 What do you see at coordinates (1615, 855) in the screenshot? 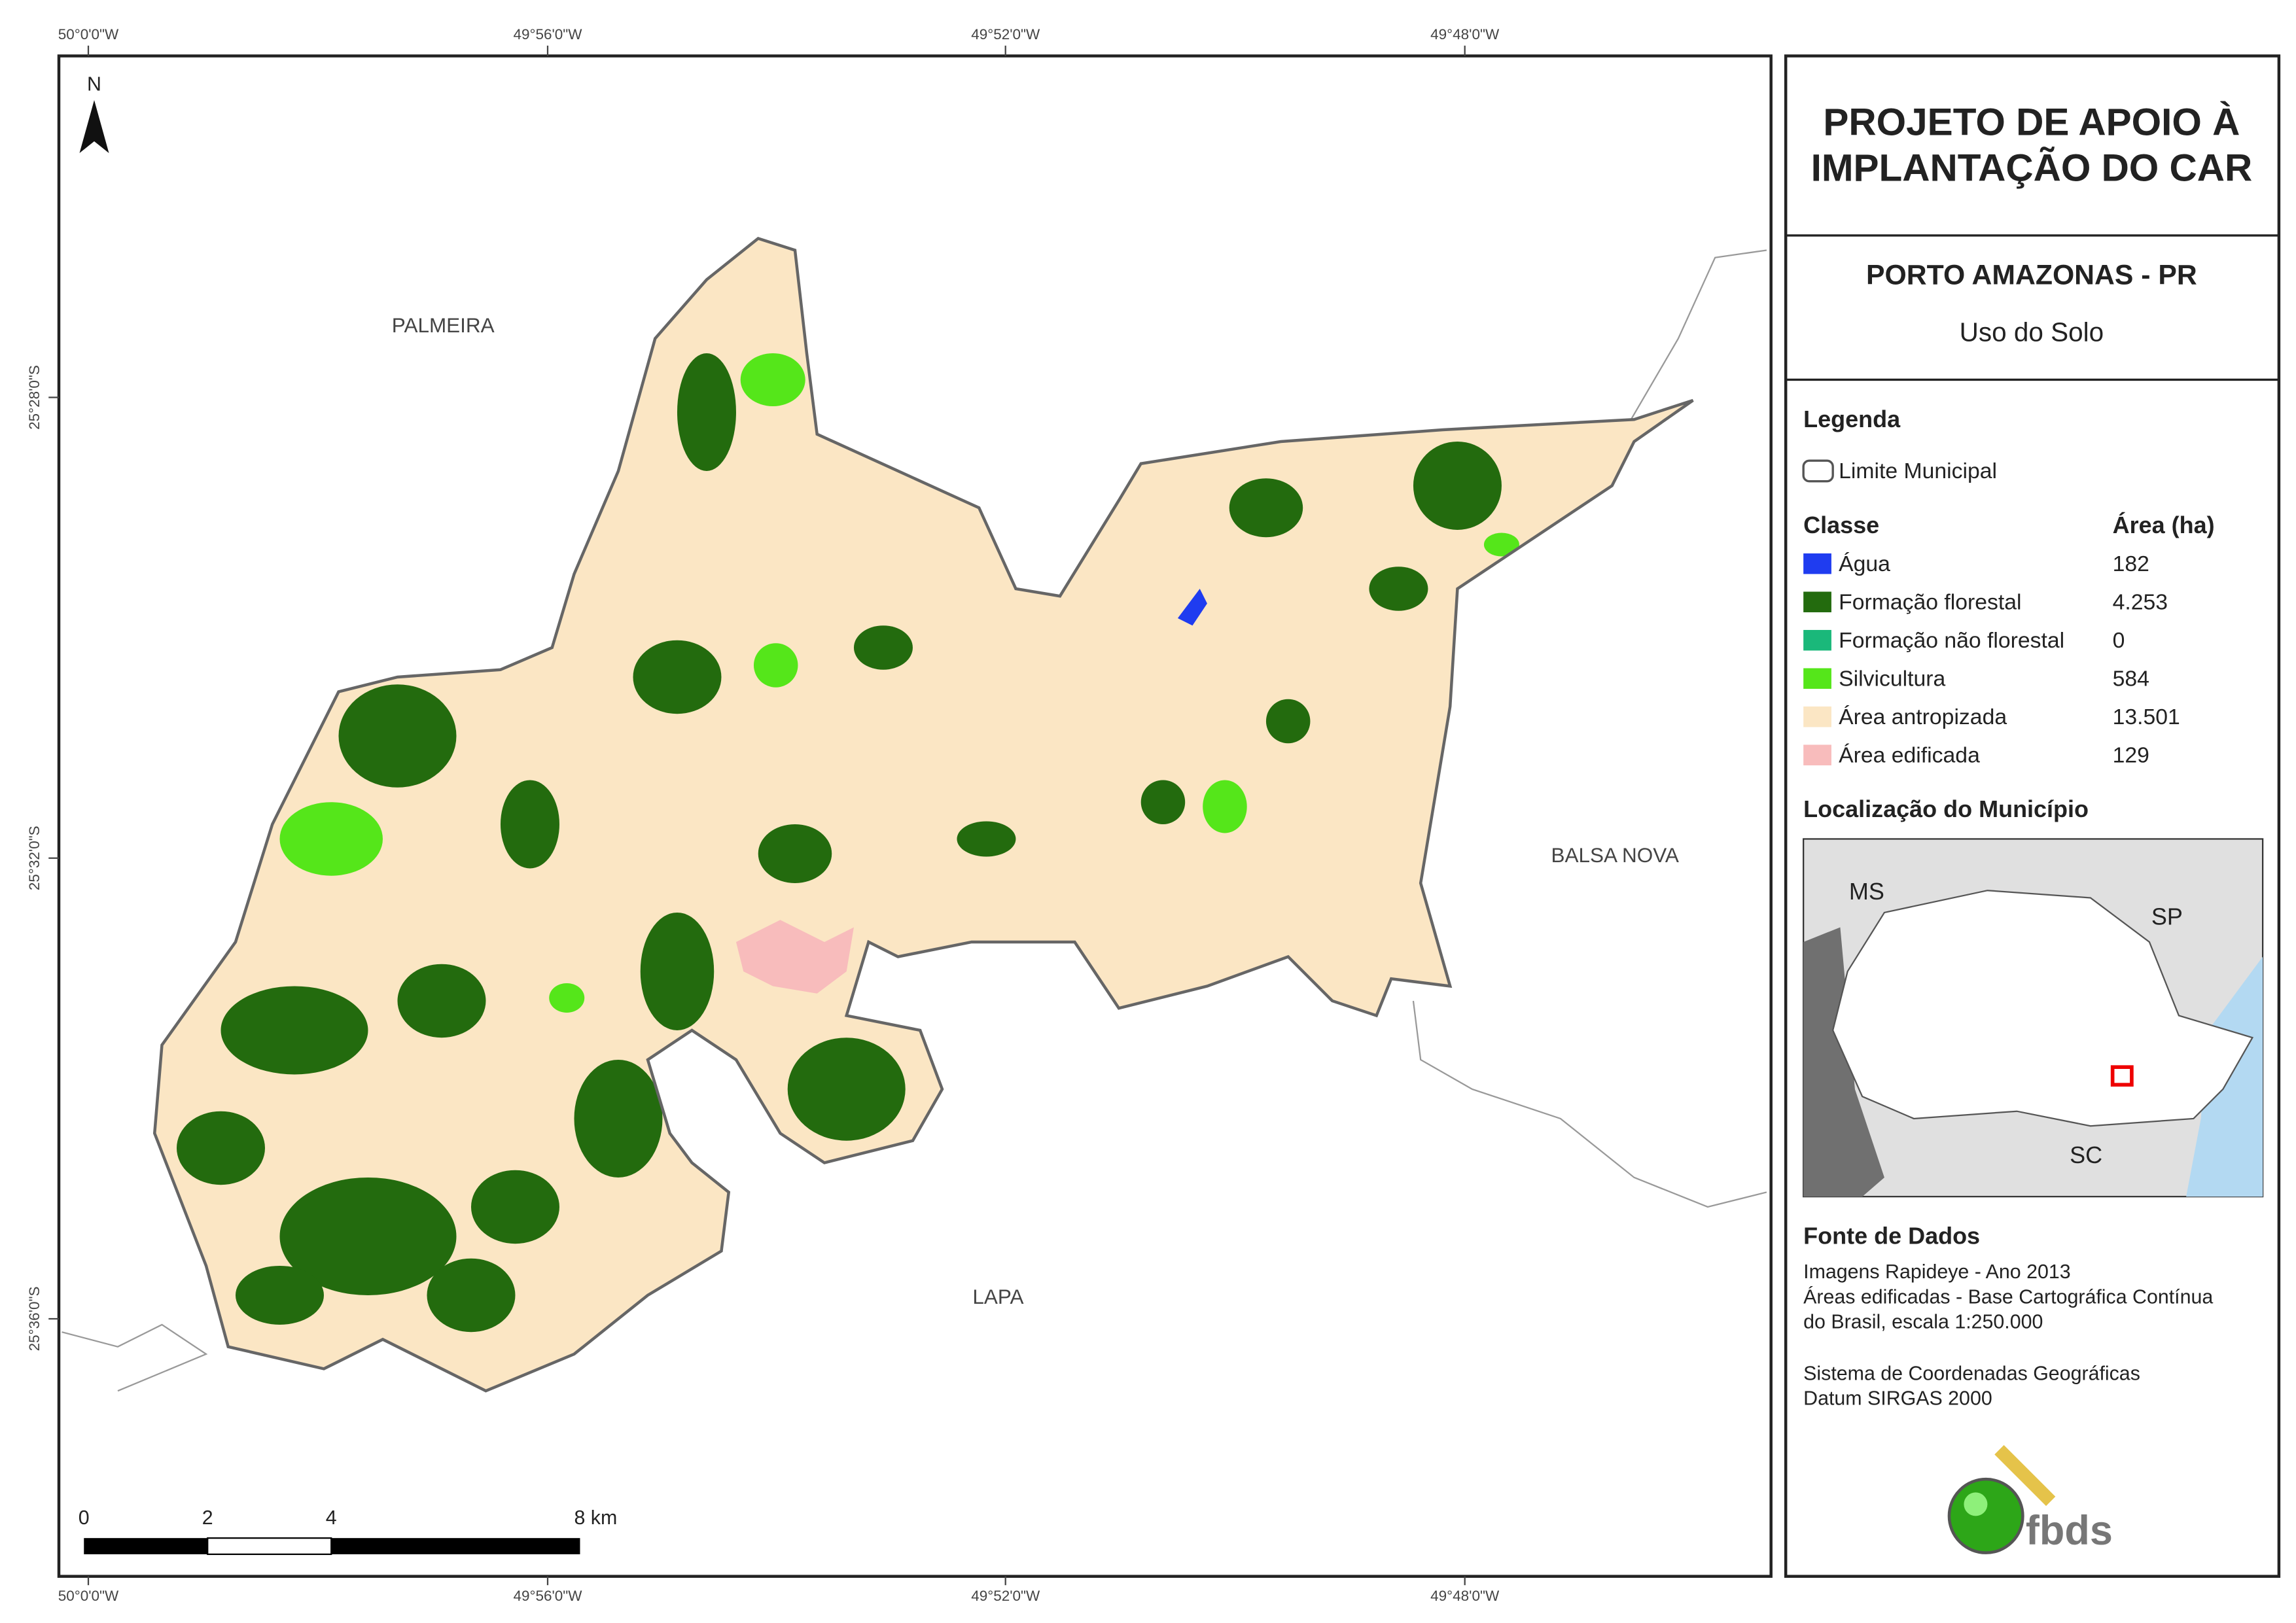
I see `place-label: BALSA NOVA` at bounding box center [1615, 855].